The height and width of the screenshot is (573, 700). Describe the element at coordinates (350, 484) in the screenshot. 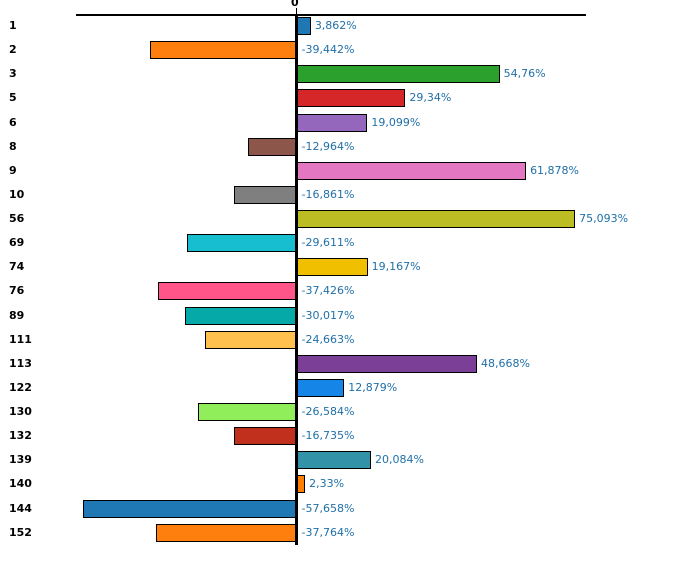

I see `bar-row: 140 2,33%` at that location.